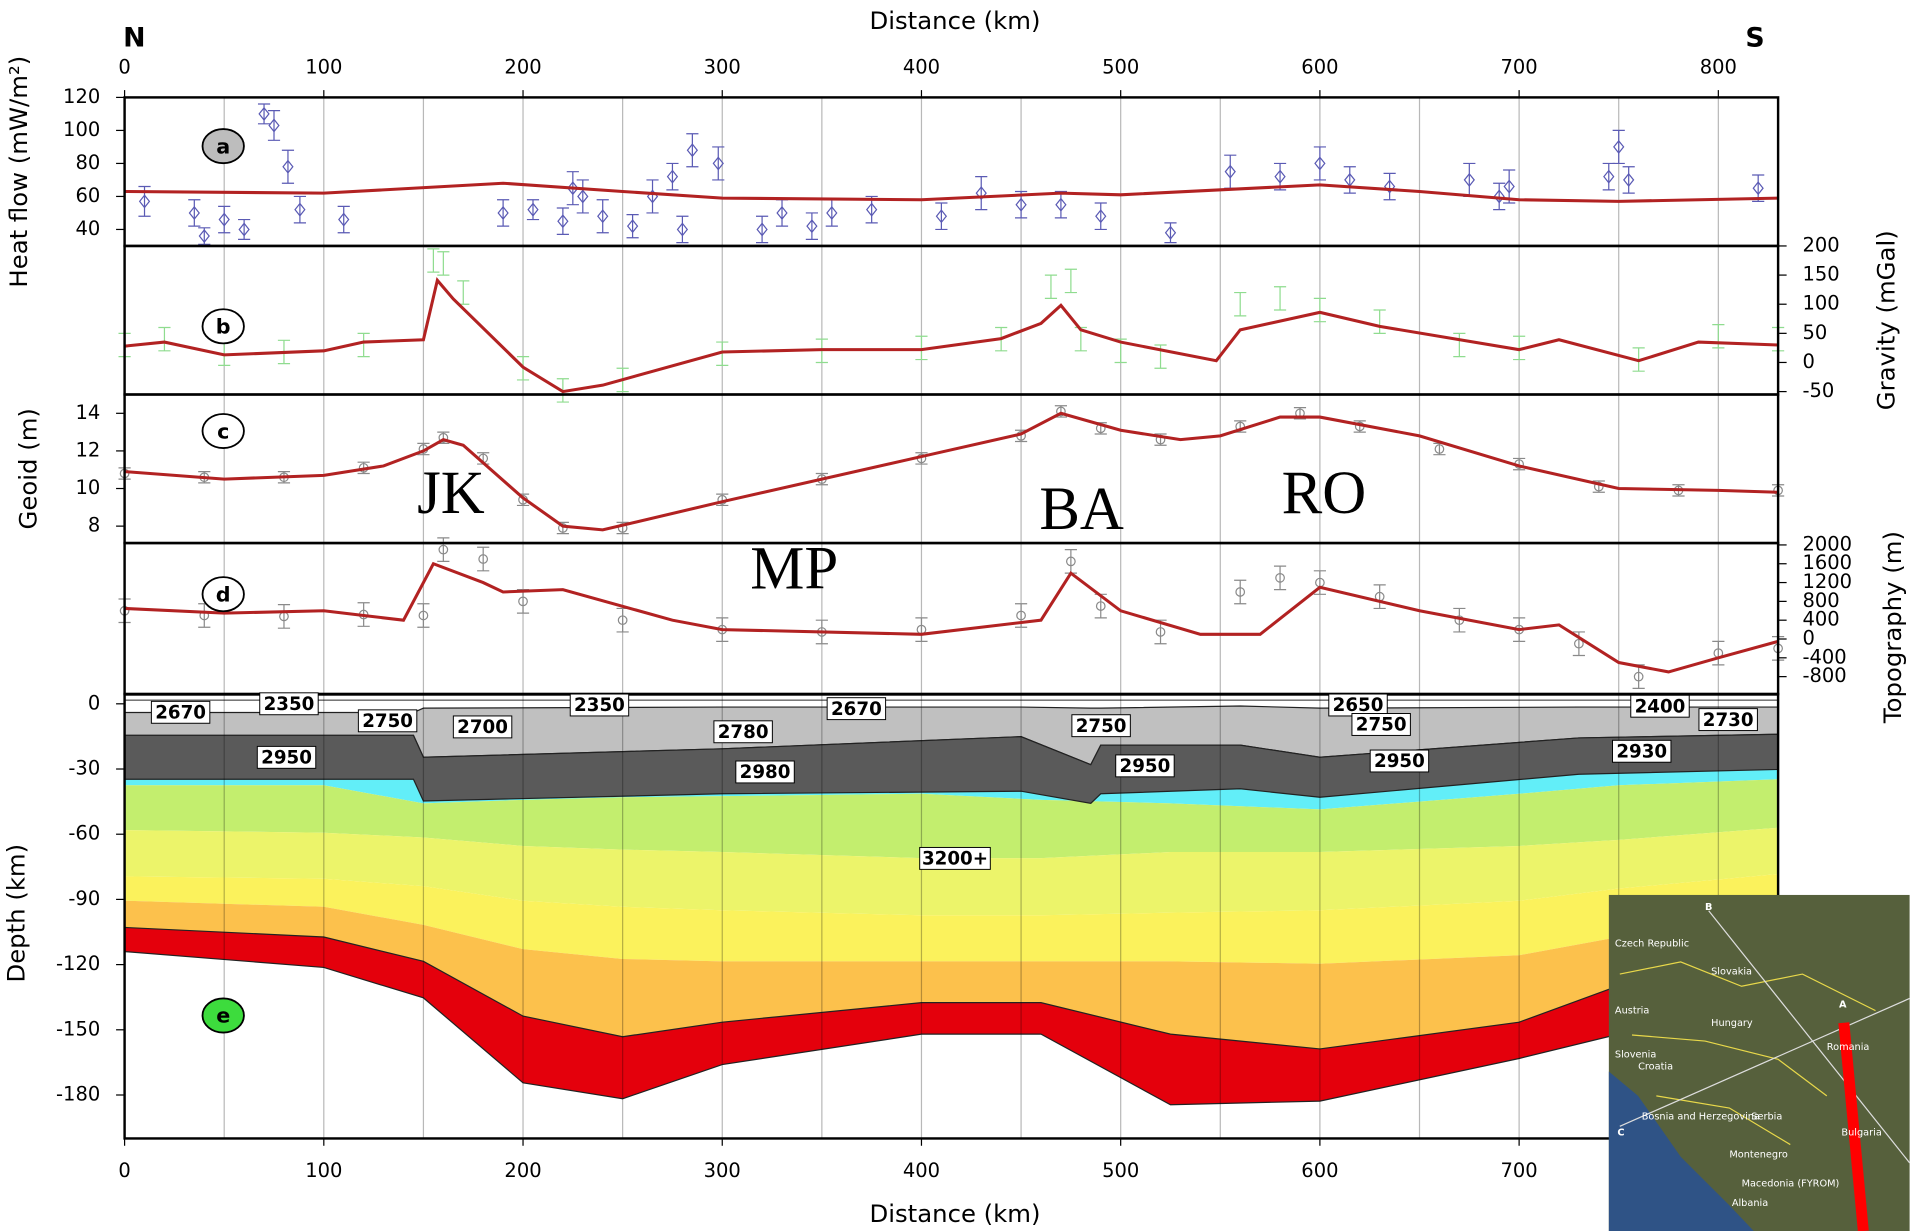 Image resolution: width=1910 pixels, height=1231 pixels. Describe the element at coordinates (1732, 1023) in the screenshot. I see `map-label: Hungary` at that location.